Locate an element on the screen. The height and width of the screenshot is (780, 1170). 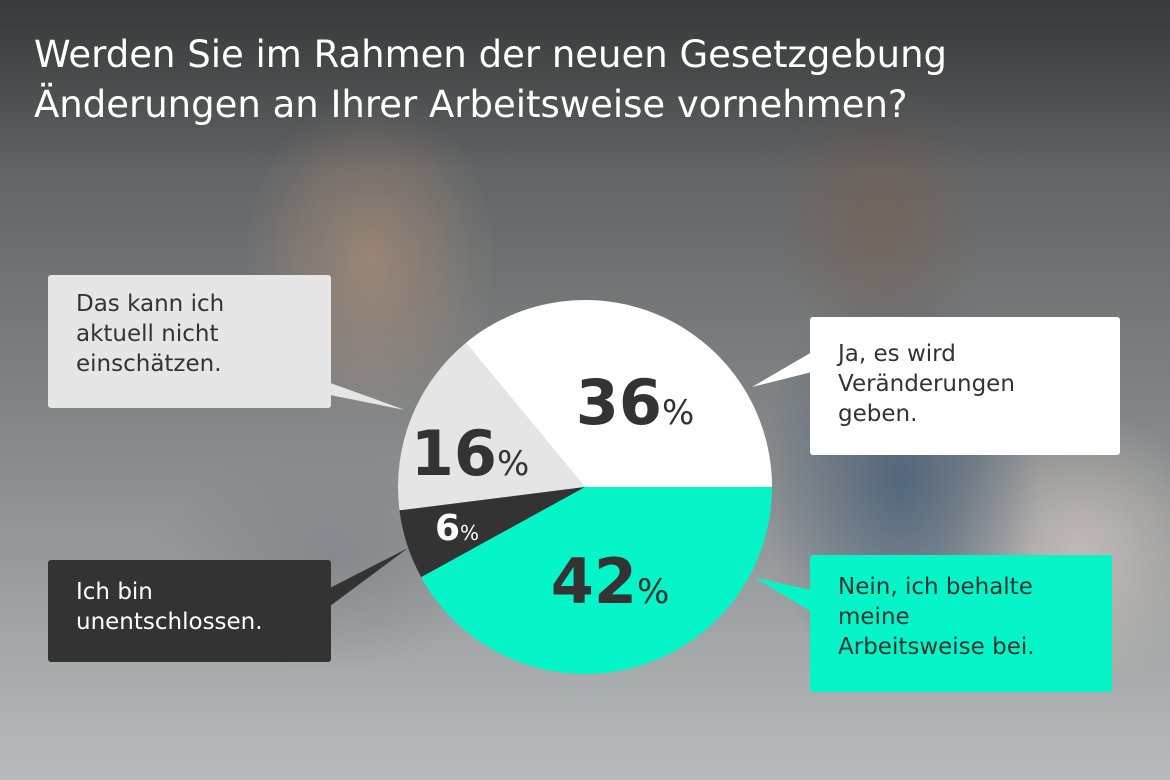
callout-text-line: aktuell nicht is located at coordinates (147, 334).